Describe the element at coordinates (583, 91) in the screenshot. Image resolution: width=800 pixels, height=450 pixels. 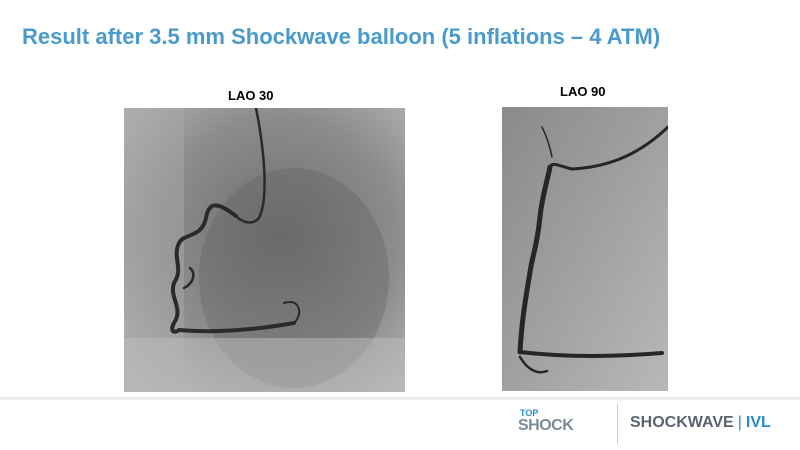
I see `panel-label: LAO 90` at that location.